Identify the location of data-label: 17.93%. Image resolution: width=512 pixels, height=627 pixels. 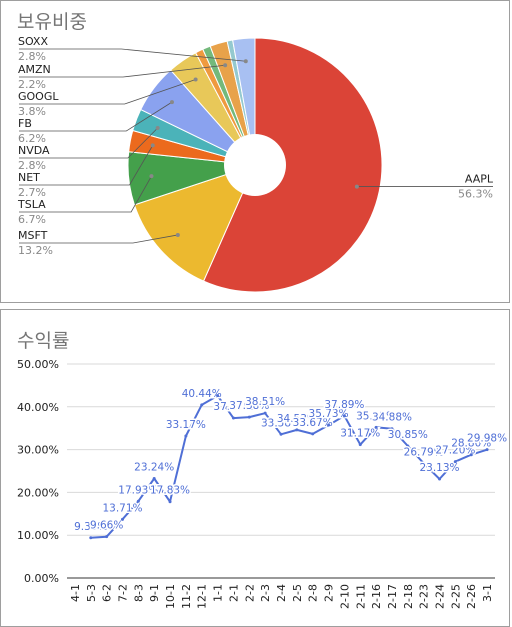
(138, 490).